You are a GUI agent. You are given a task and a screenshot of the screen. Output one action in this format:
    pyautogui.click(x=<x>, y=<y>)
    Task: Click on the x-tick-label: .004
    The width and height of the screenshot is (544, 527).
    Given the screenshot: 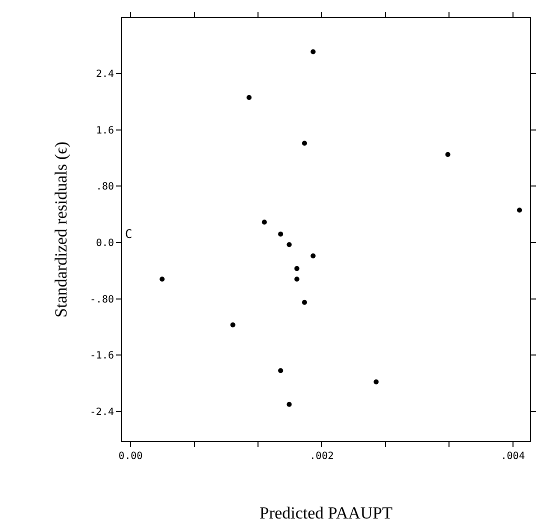 What is the action you would take?
    pyautogui.click(x=512, y=456)
    